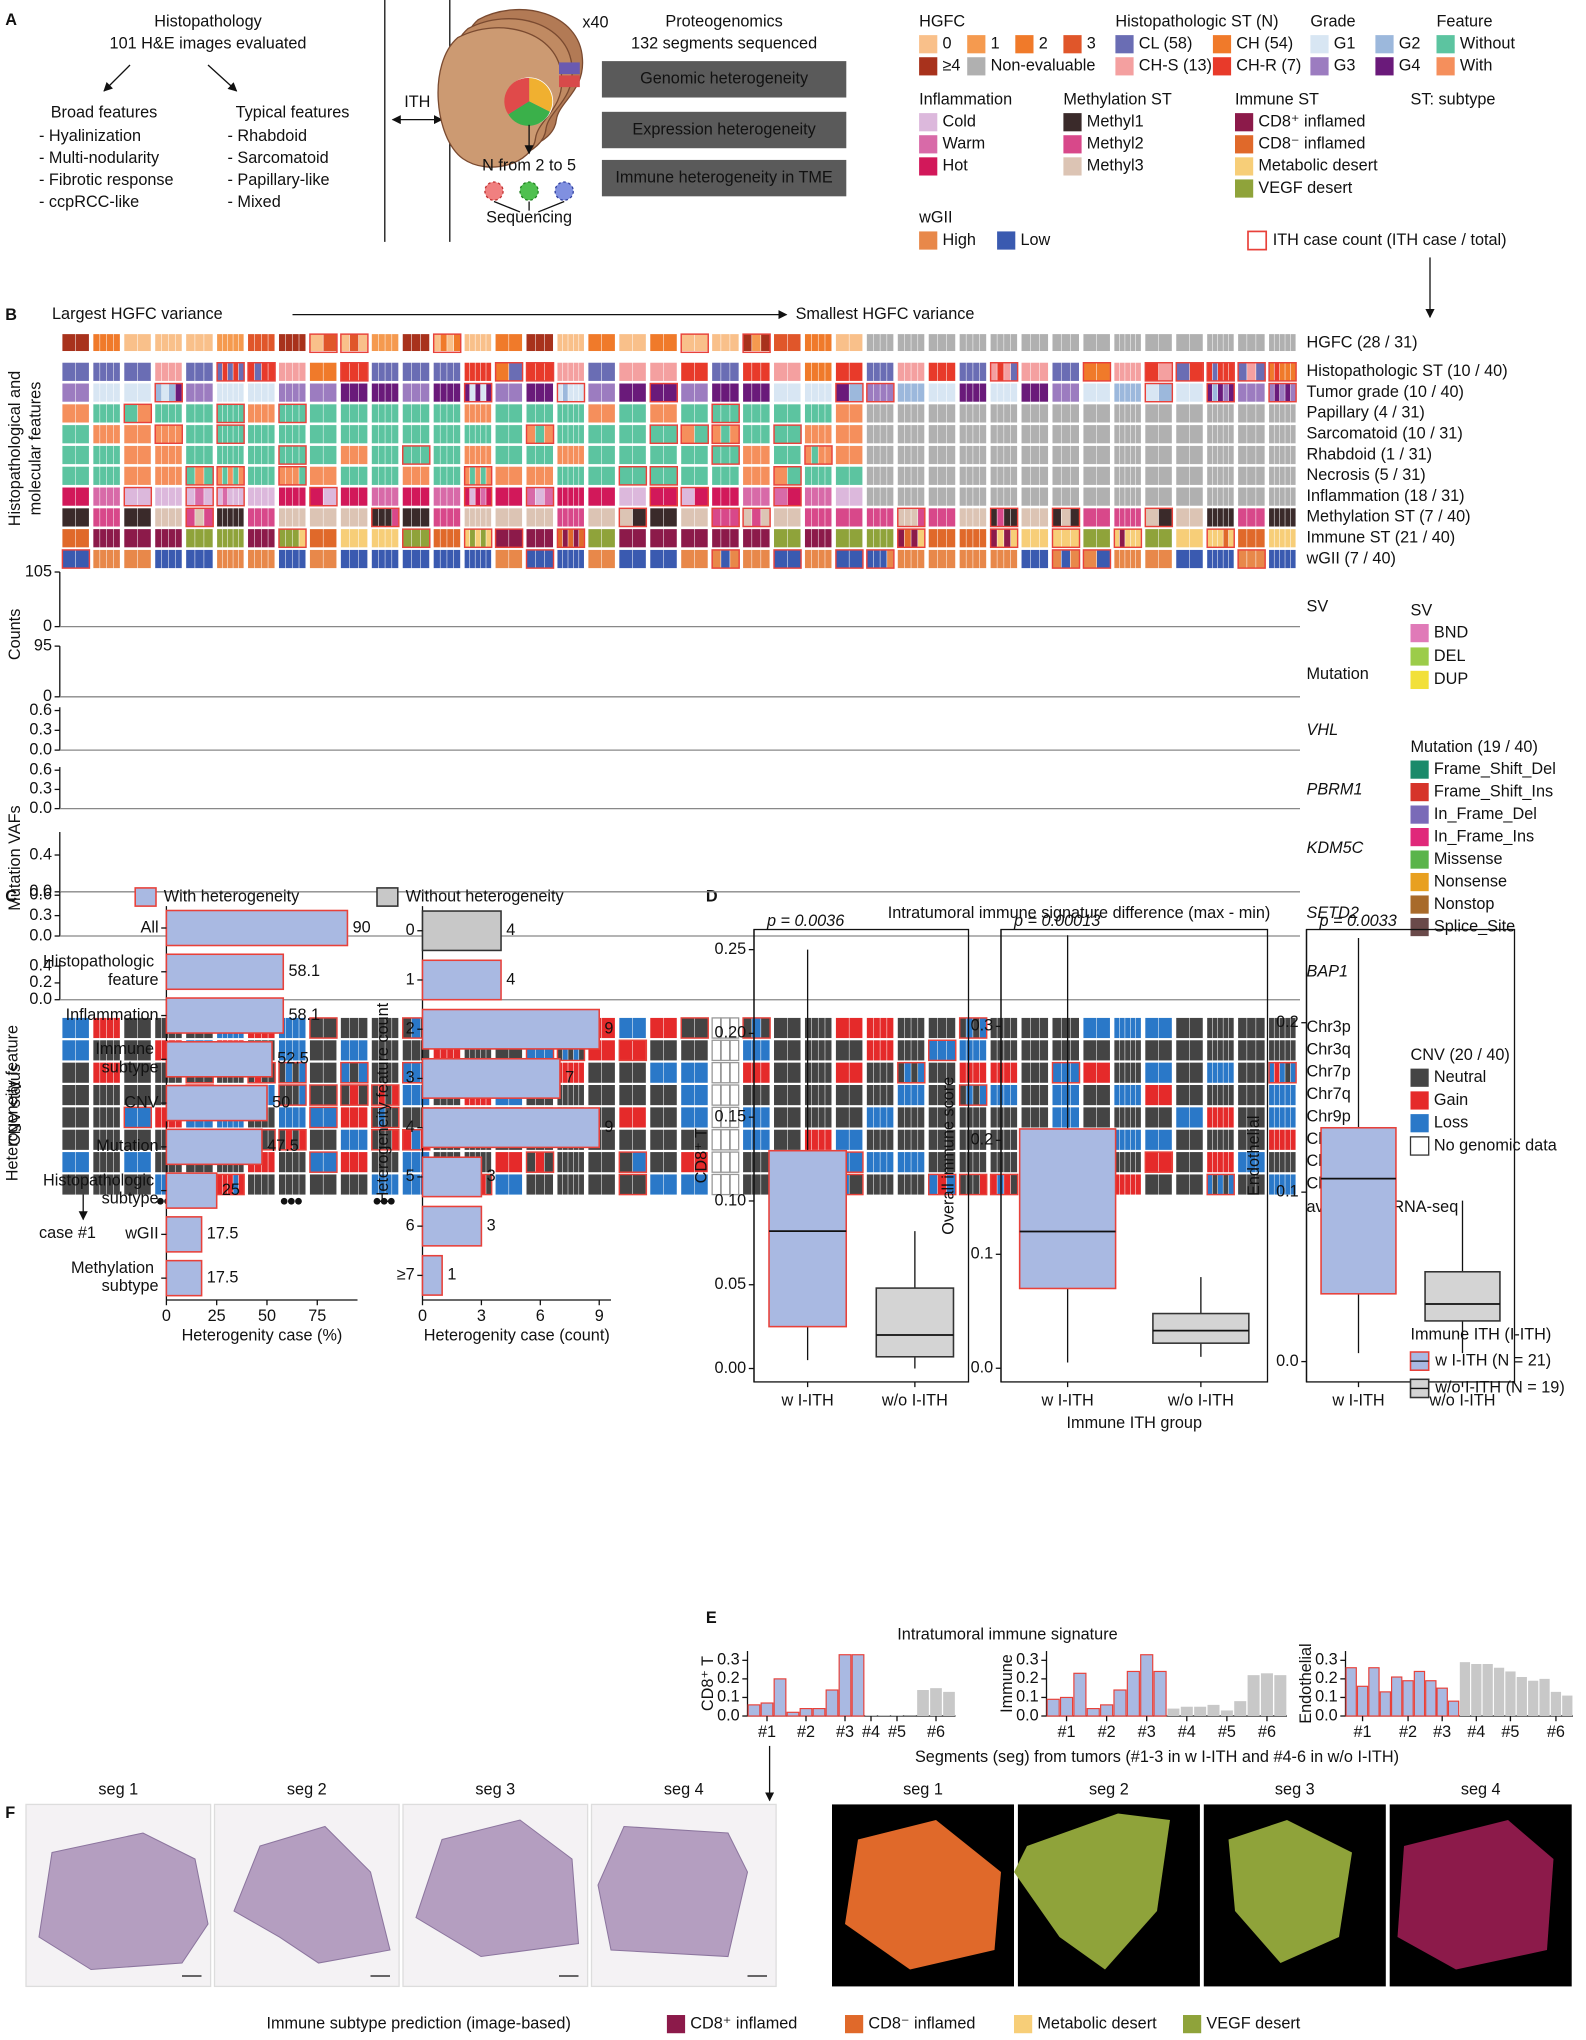  What do you see at coordinates (1295, 1789) in the screenshot?
I see `image-title: seg 3` at bounding box center [1295, 1789].